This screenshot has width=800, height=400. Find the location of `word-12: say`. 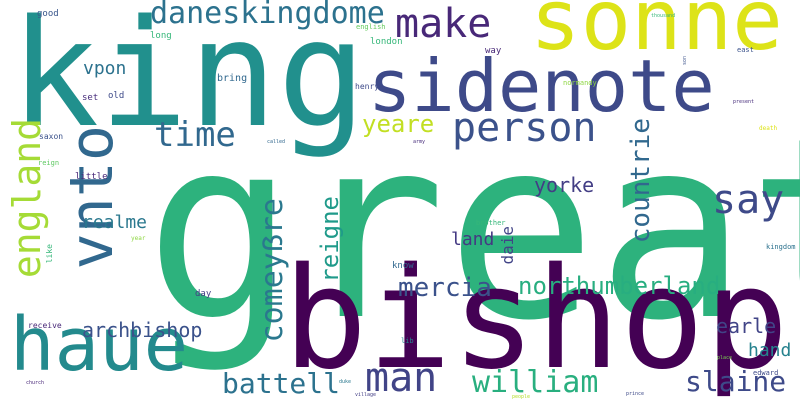

word-12: say is located at coordinates (748, 200).